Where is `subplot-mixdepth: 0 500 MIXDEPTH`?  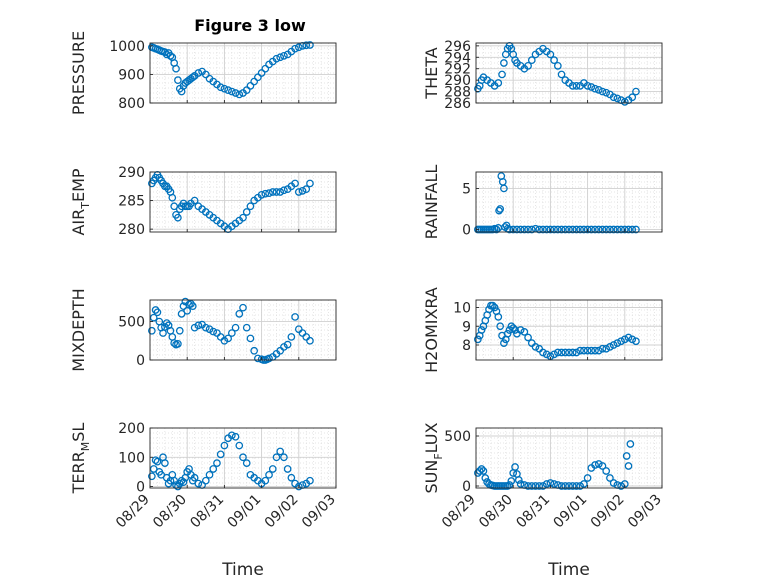
subplot-mixdepth: 0 500 MIXDEPTH is located at coordinates (203, 330).